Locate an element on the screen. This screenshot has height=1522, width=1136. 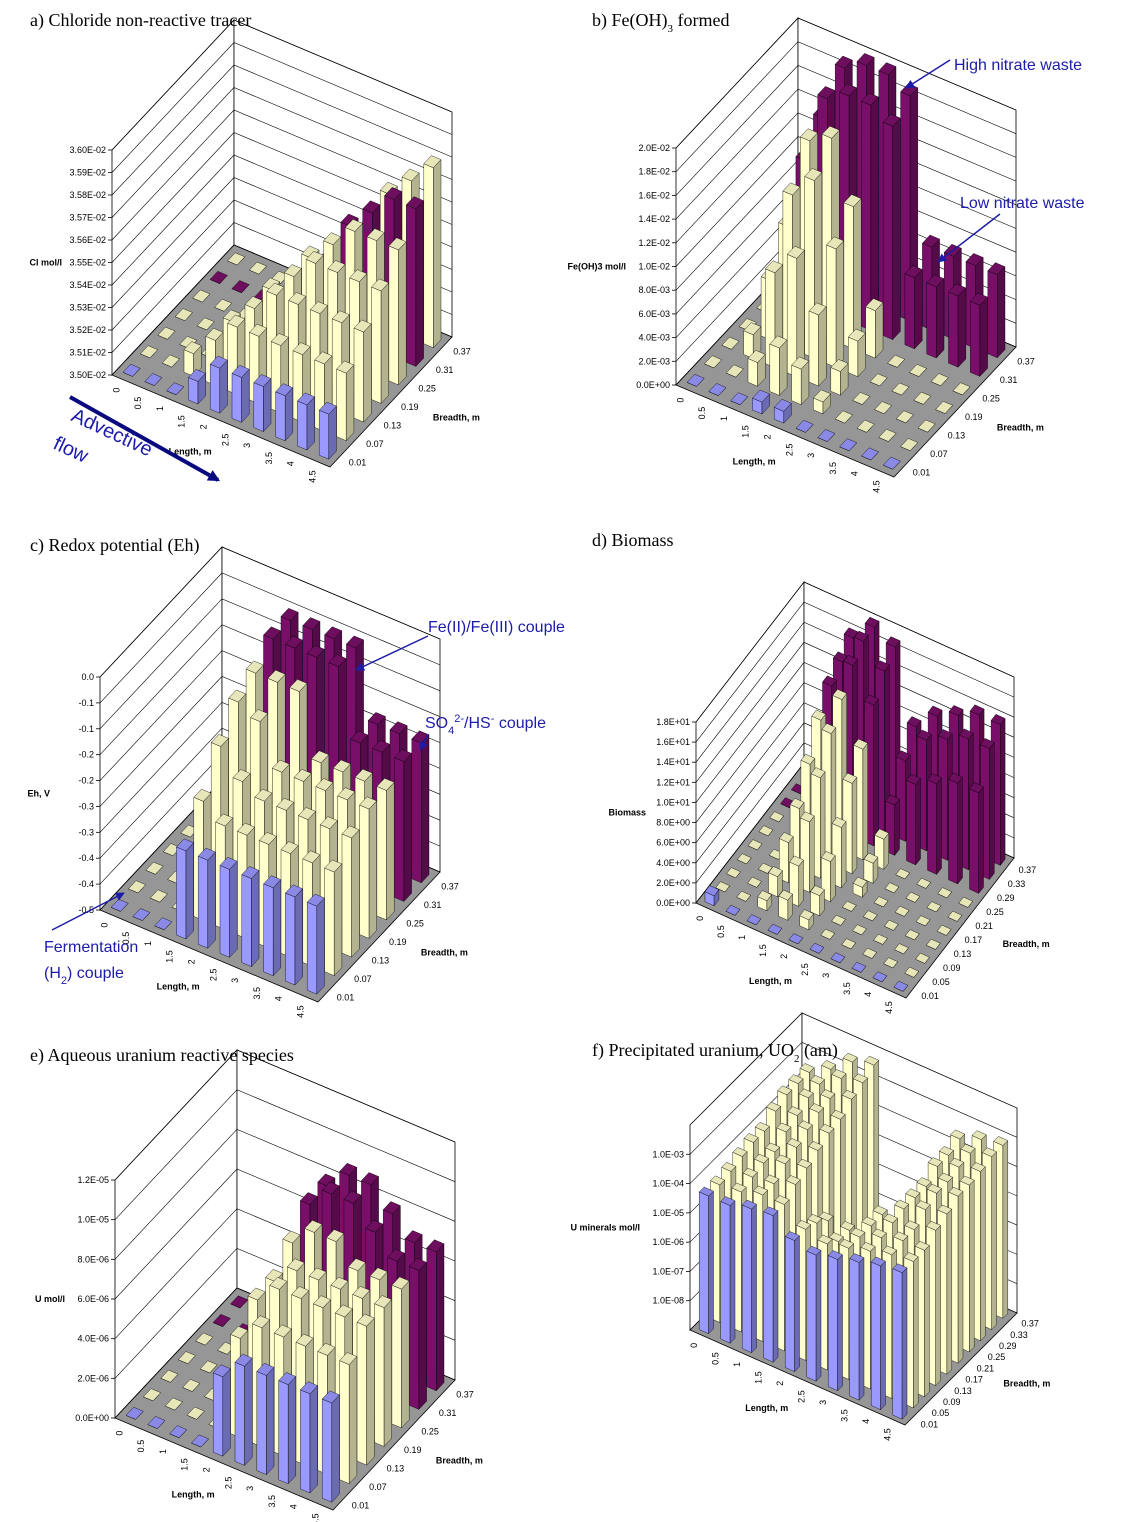
breadth-tick-label: 0.33 is located at coordinates (1019, 1335).